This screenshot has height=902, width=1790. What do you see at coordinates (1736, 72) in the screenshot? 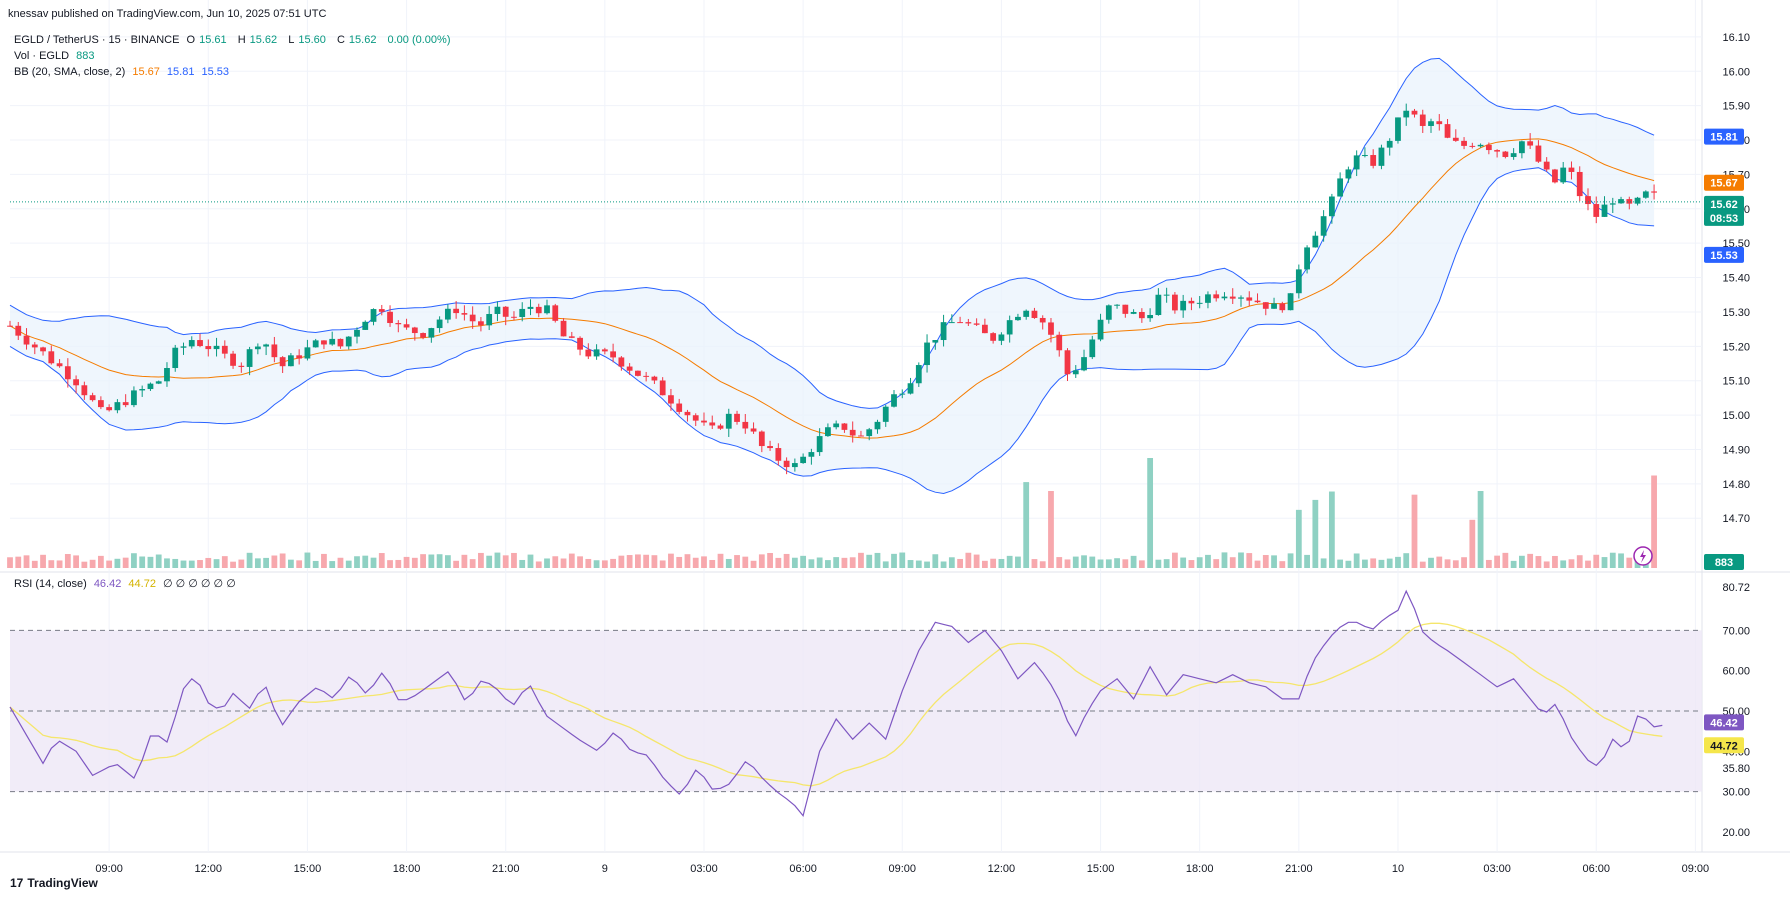
I see `price-tick-label: 16.00` at bounding box center [1736, 72].